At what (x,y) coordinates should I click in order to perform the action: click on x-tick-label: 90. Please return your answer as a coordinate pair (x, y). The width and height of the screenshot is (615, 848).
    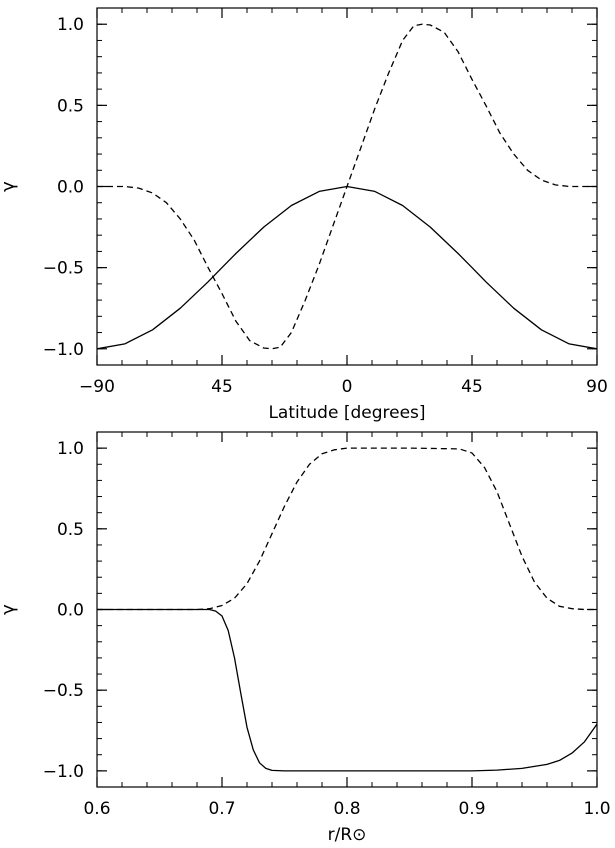
    Looking at the image, I should click on (597, 387).